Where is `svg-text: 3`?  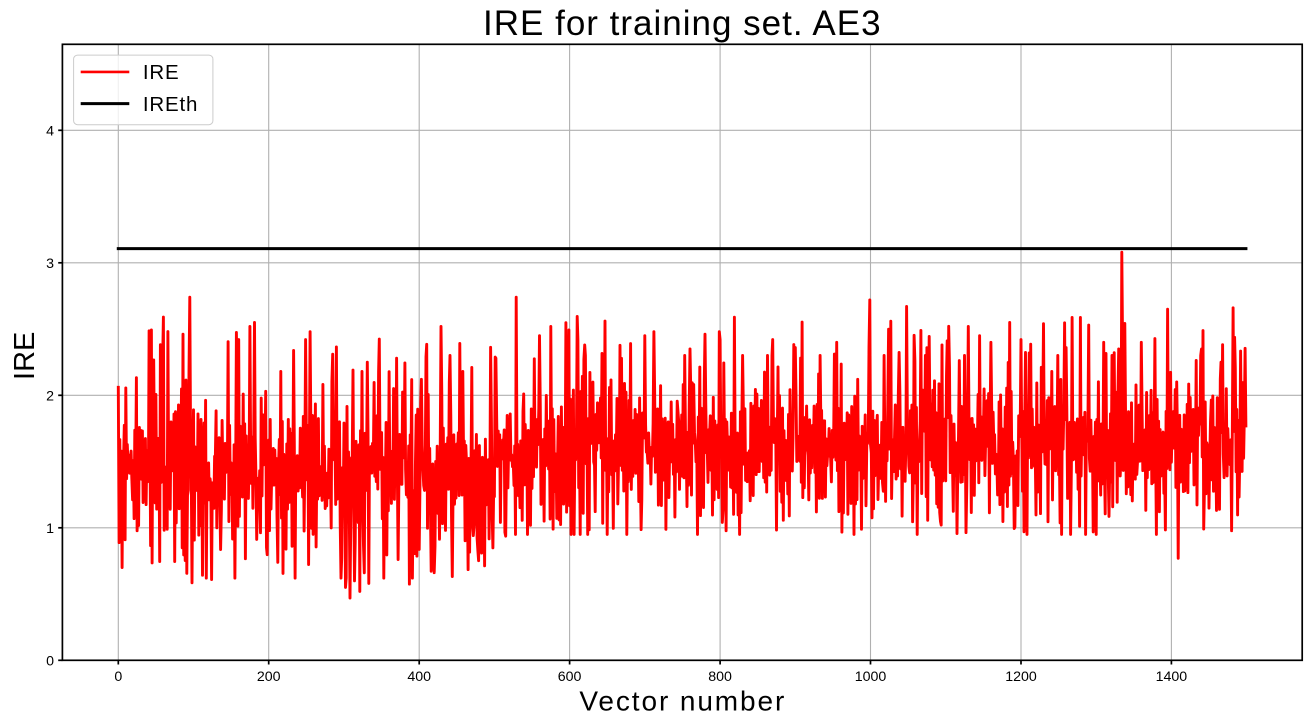
svg-text: 3 is located at coordinates (50, 264).